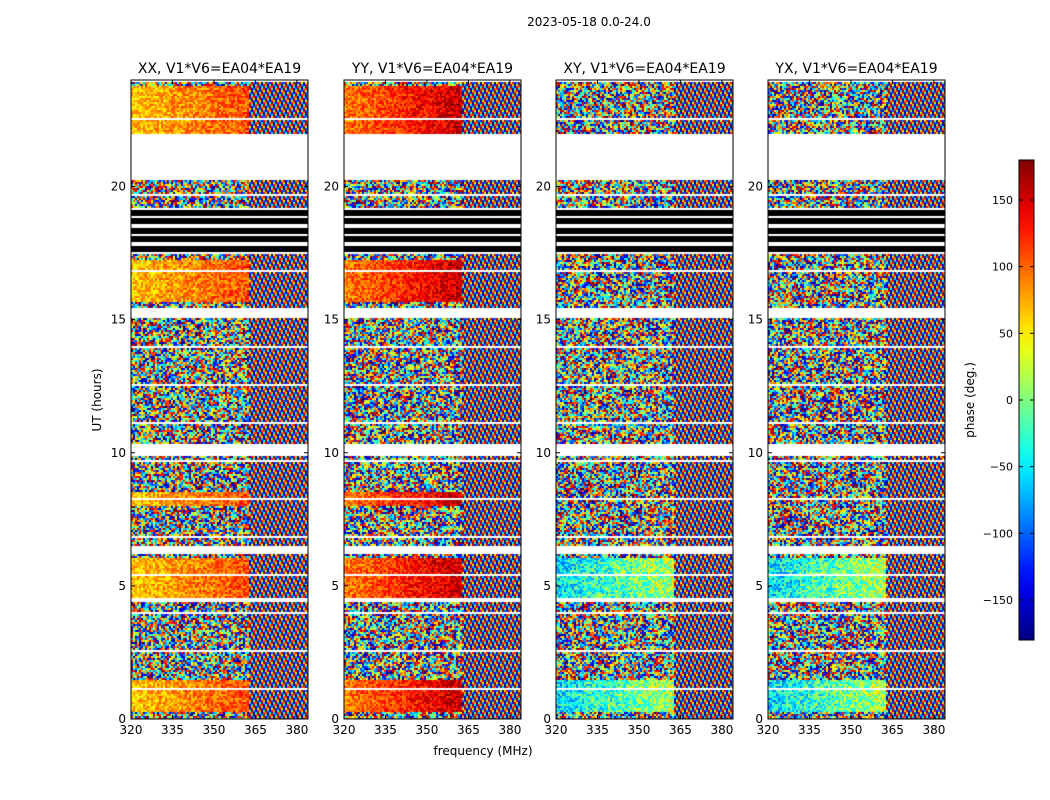 This screenshot has height=800, width=1050. Describe the element at coordinates (970, 400) in the screenshot. I see `colorbar-label: phase (deg.)` at that location.